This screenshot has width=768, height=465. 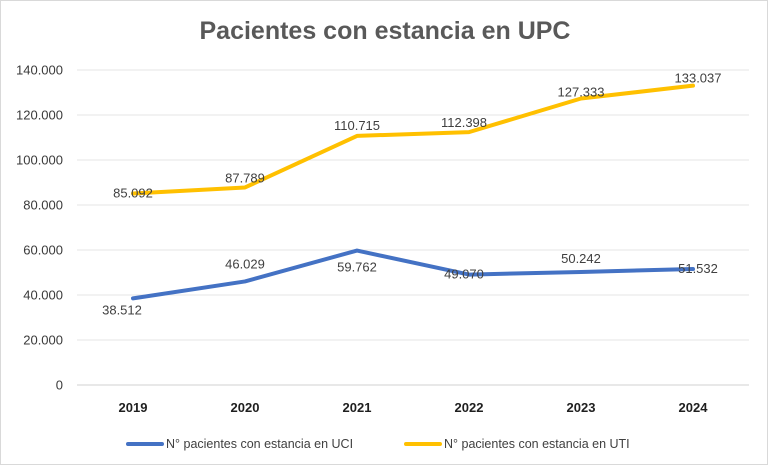 I want to click on x-axis-ticks: 2019 2020 2021 2022 2023 2024, so click(x=414, y=407).